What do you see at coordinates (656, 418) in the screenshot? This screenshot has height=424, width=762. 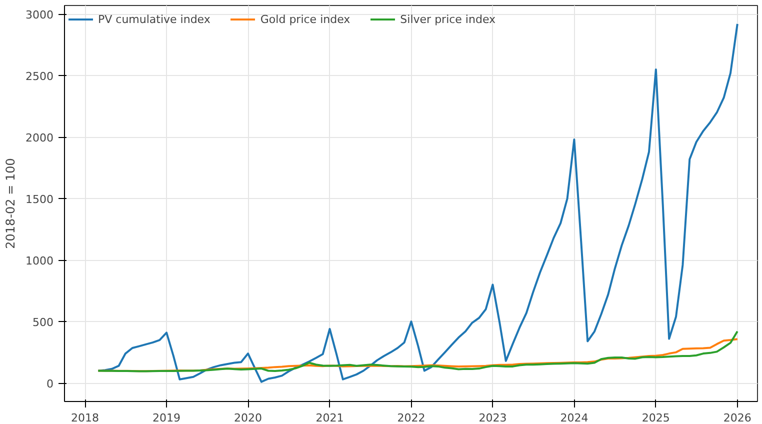 I see `x-tick-label: 2025` at bounding box center [656, 418].